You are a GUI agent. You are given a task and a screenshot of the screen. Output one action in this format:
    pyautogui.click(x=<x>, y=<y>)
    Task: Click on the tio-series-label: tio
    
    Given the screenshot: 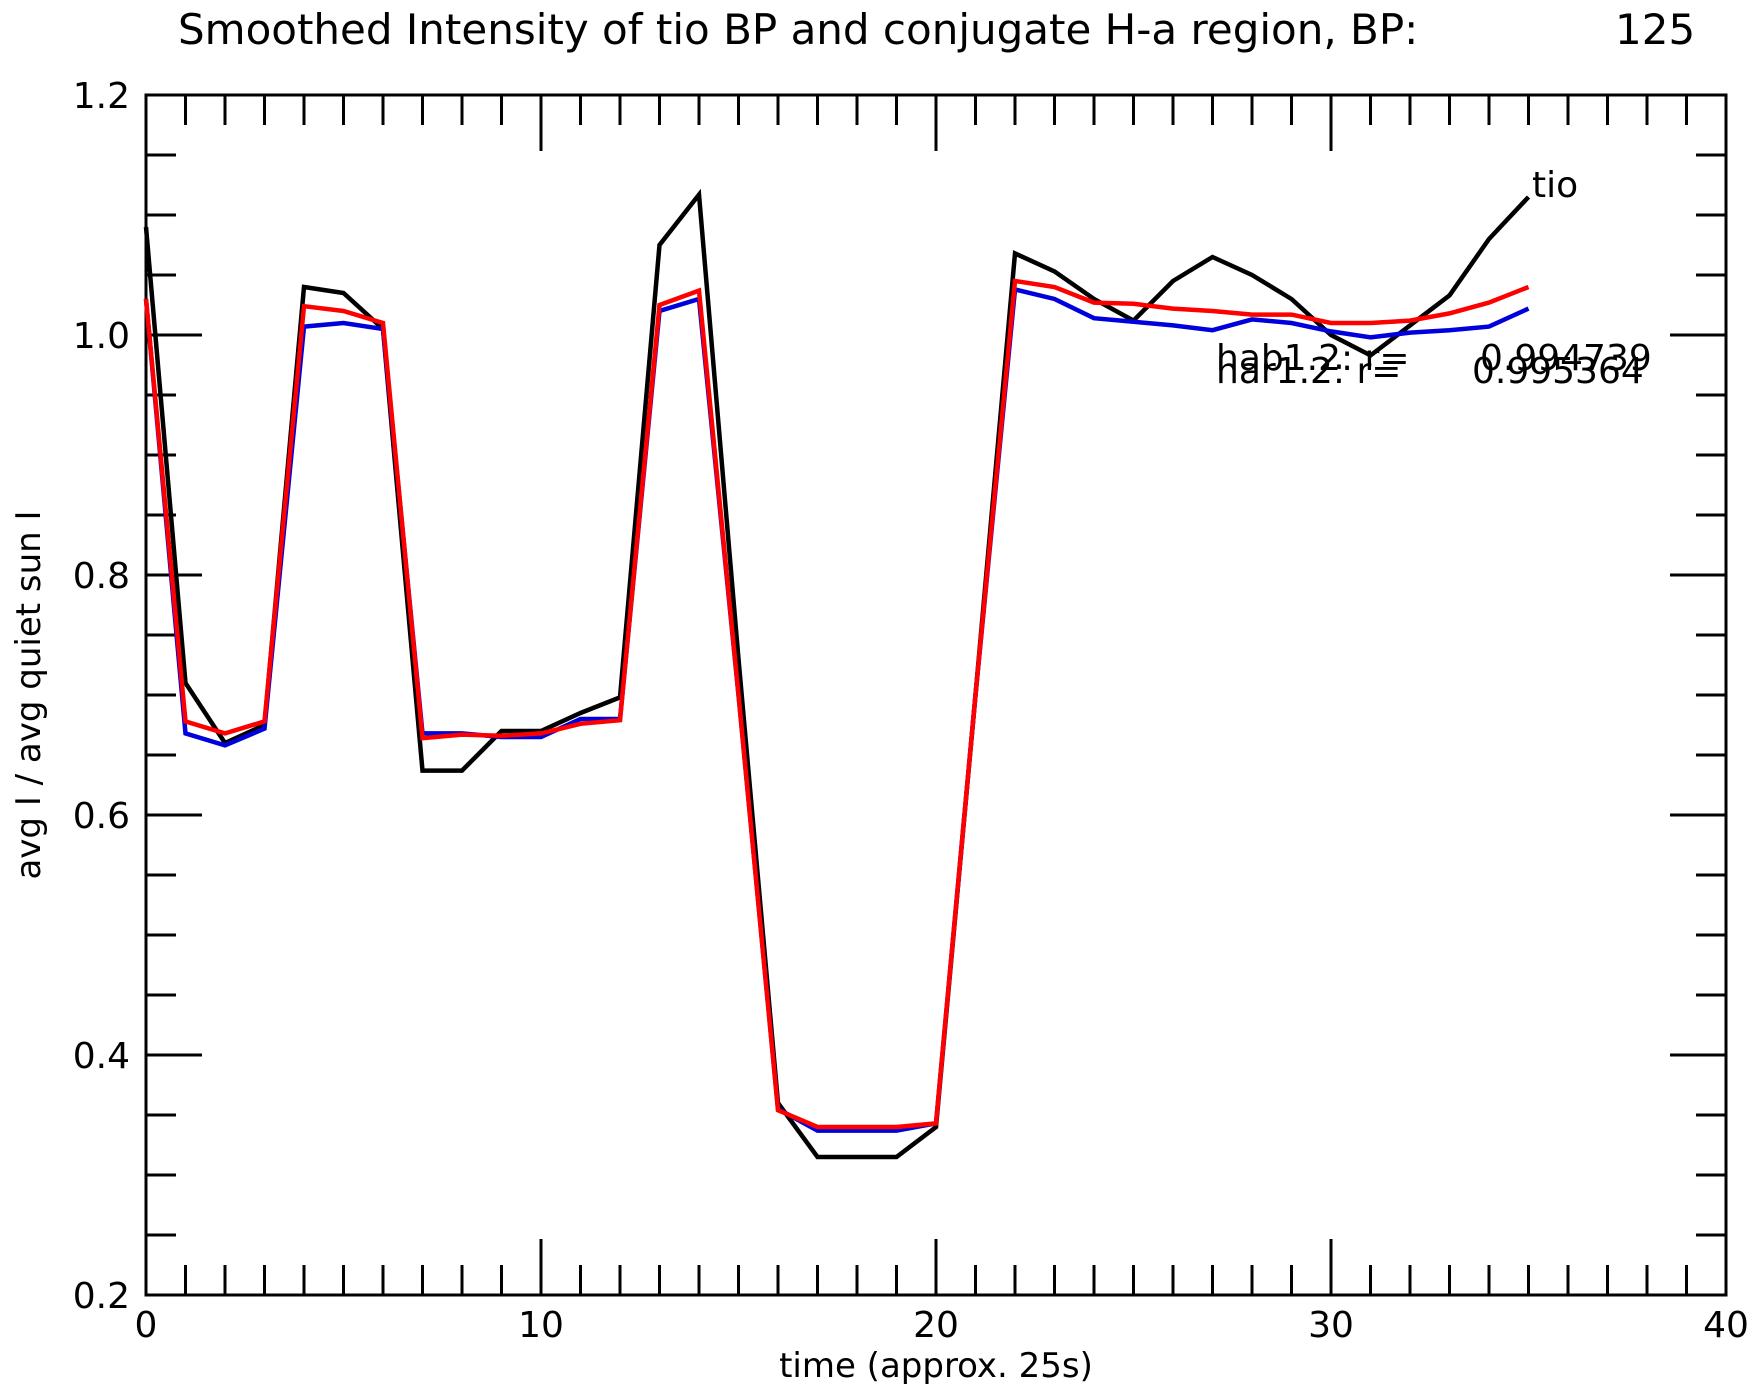 What is the action you would take?
    pyautogui.click(x=1555, y=185)
    